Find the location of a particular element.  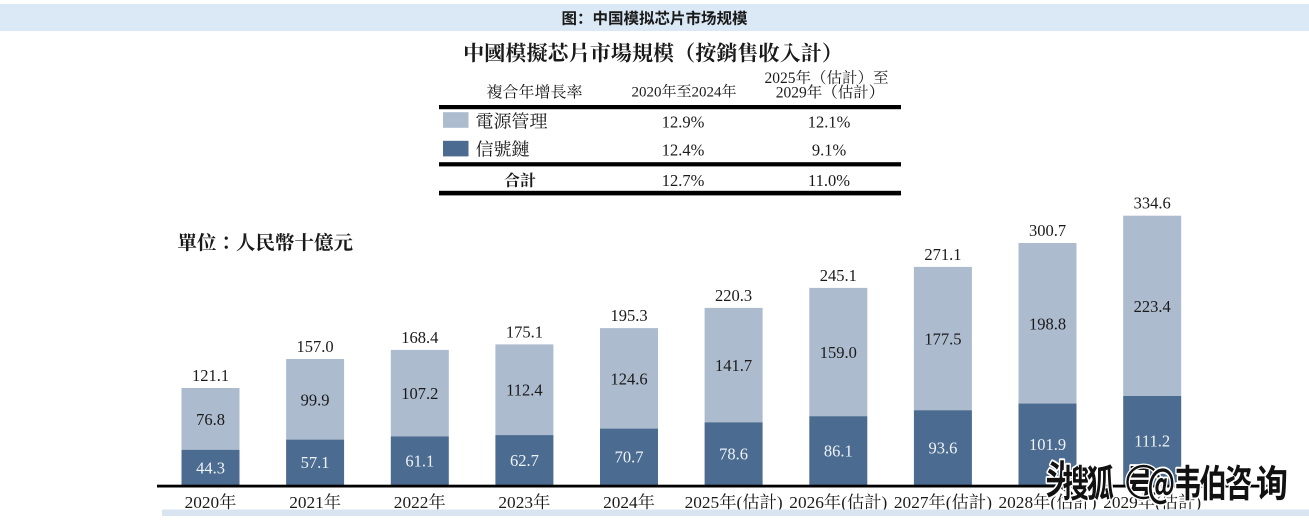

svg-text: 111.2 is located at coordinates (1152, 440).